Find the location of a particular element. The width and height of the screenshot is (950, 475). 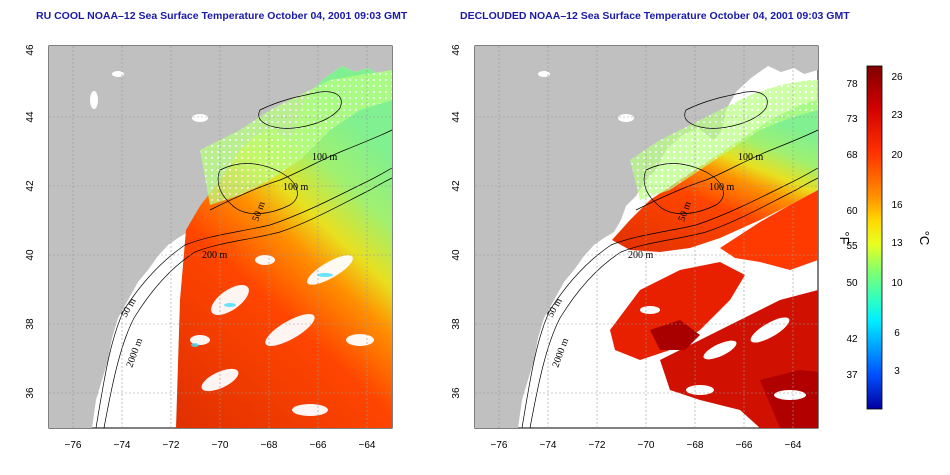

left-contour-label-100m-b: 100 m is located at coordinates (296, 187).